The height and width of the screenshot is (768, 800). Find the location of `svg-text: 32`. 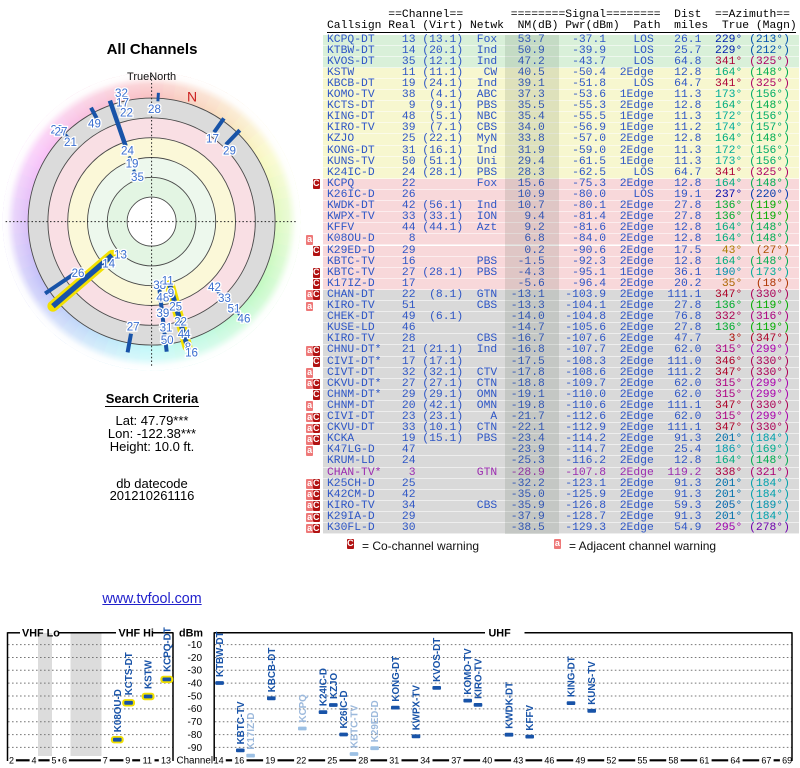

svg-text: 32 is located at coordinates (121, 93).